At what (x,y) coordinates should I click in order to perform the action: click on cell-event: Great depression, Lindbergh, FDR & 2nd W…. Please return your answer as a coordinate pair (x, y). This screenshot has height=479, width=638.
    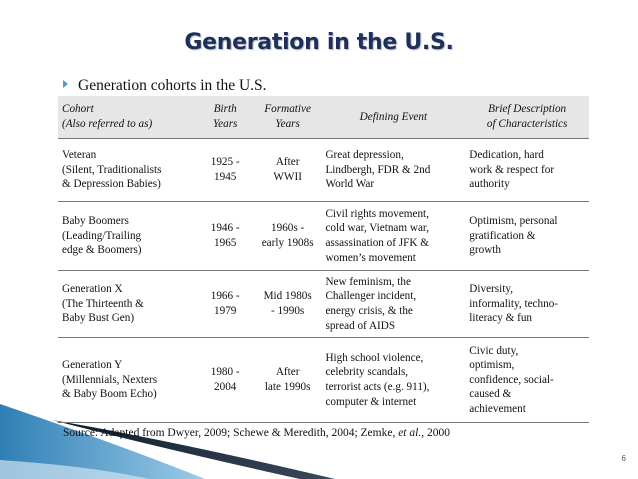
    Looking at the image, I should click on (393, 170).